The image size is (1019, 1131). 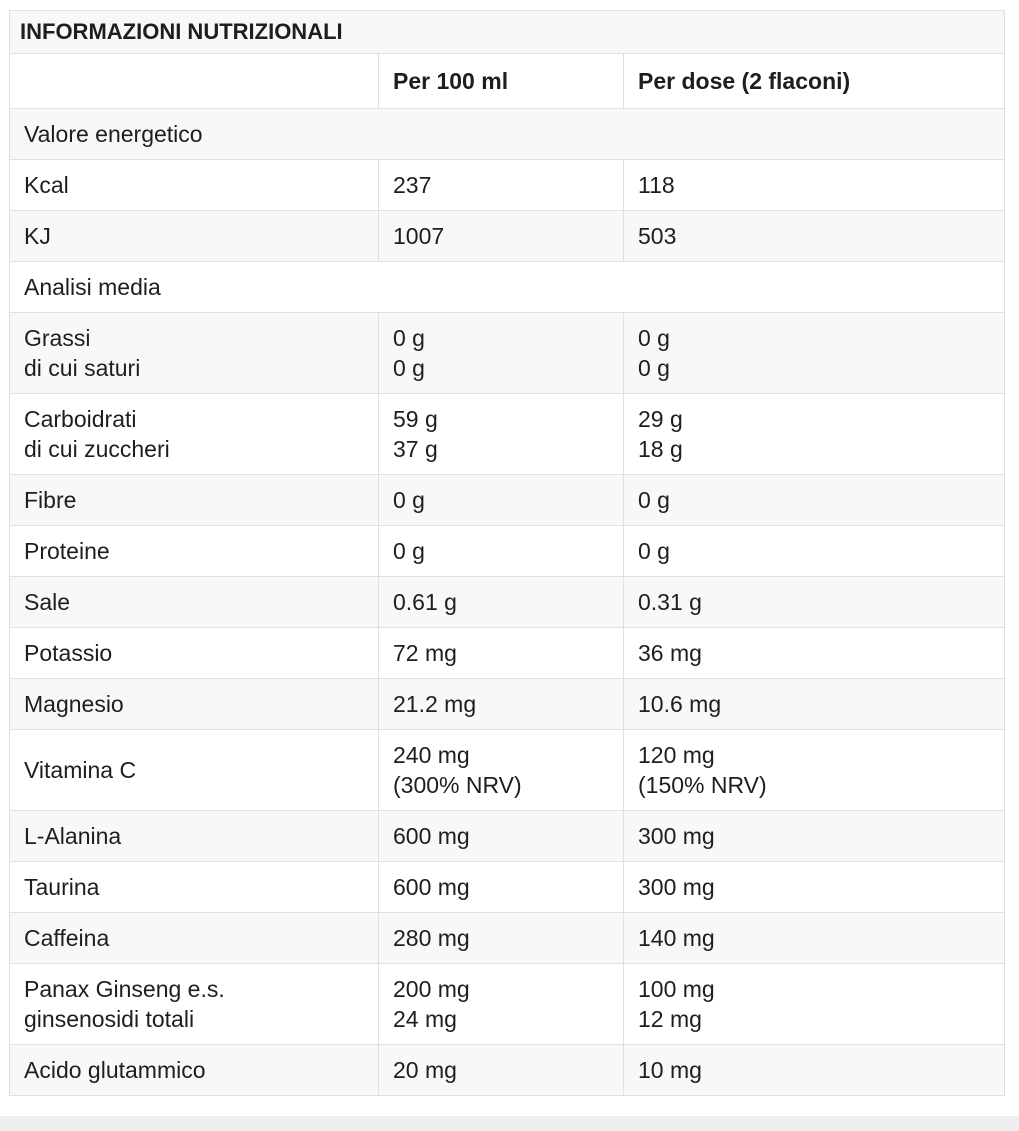 What do you see at coordinates (412, 185) in the screenshot?
I see `cell-line: 237` at bounding box center [412, 185].